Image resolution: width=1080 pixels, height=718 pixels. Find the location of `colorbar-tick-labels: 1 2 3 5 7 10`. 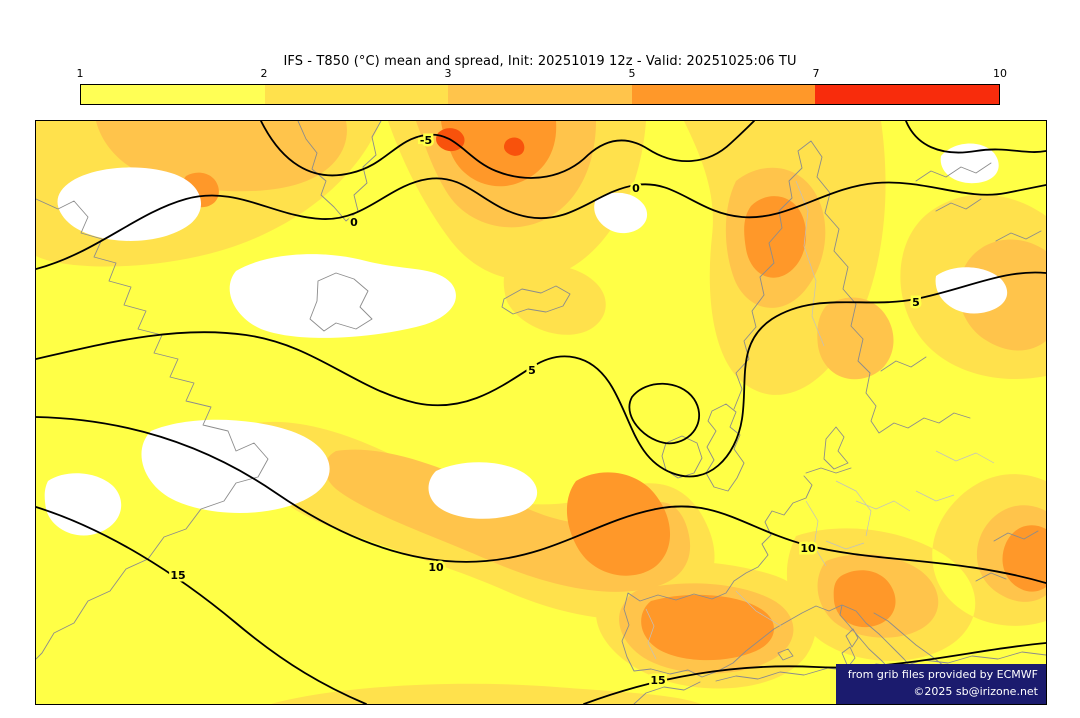

colorbar-tick-labels: 1 2 3 5 7 10 is located at coordinates (542, 74).